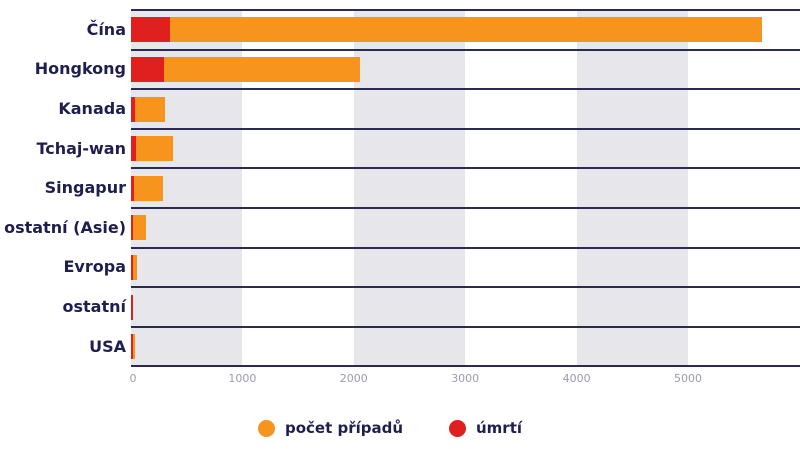  I want to click on category-label: ostatní, so click(94, 306).